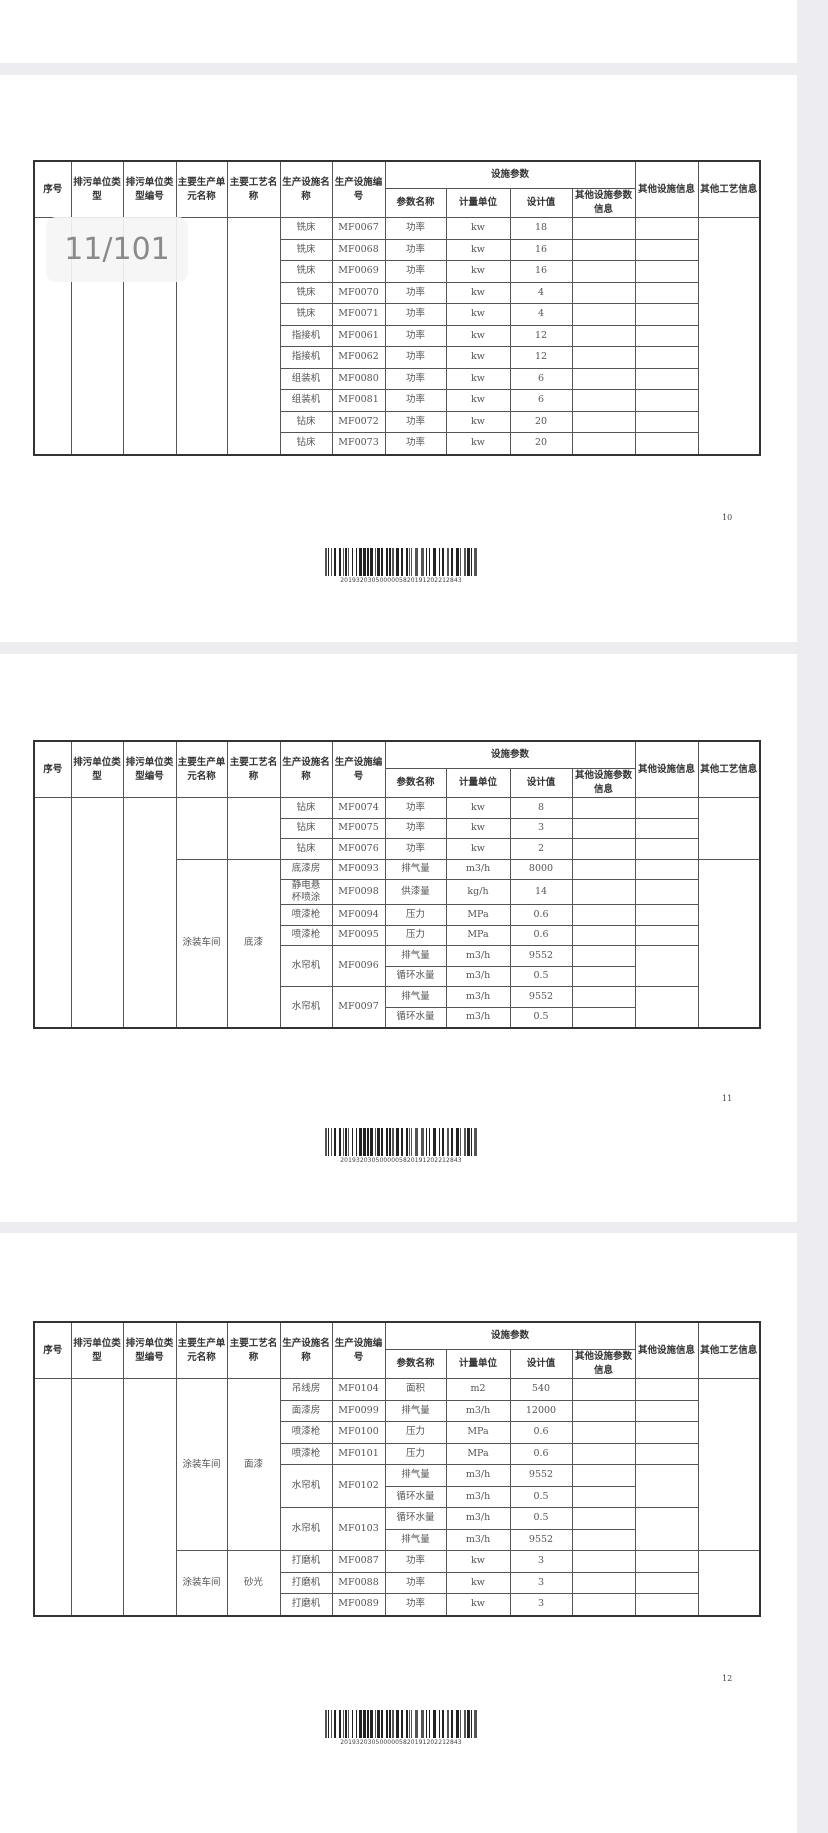 Image resolution: width=828 pixels, height=1833 pixels. I want to click on table-row: 循环水量 m3/h 0.5, so click(397, 1496).